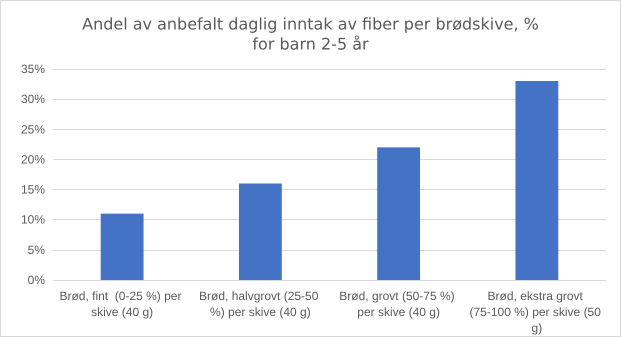 This screenshot has height=337, width=621. I want to click on y-tick-label: 0%, so click(37, 280).